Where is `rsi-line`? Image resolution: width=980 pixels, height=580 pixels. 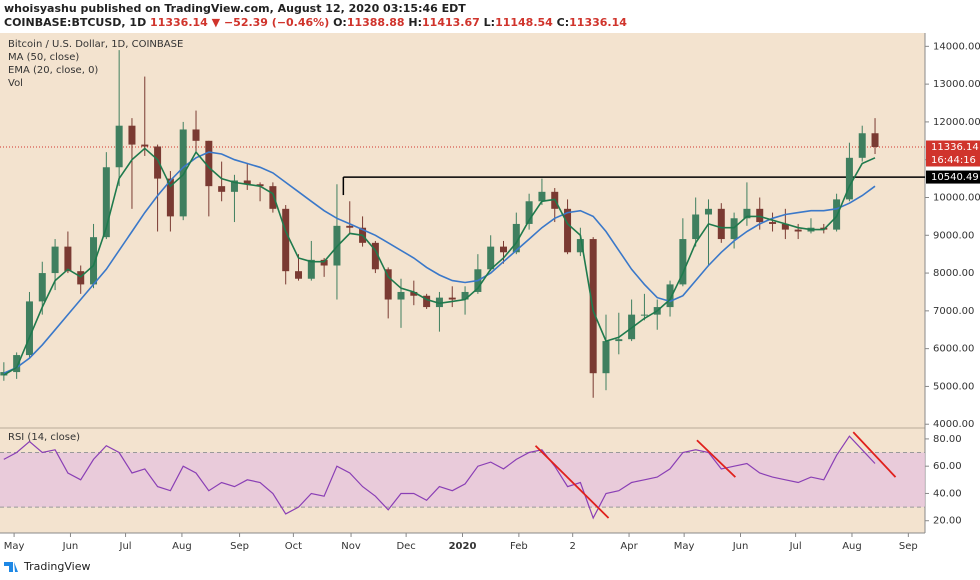 rsi-line is located at coordinates (439, 477).